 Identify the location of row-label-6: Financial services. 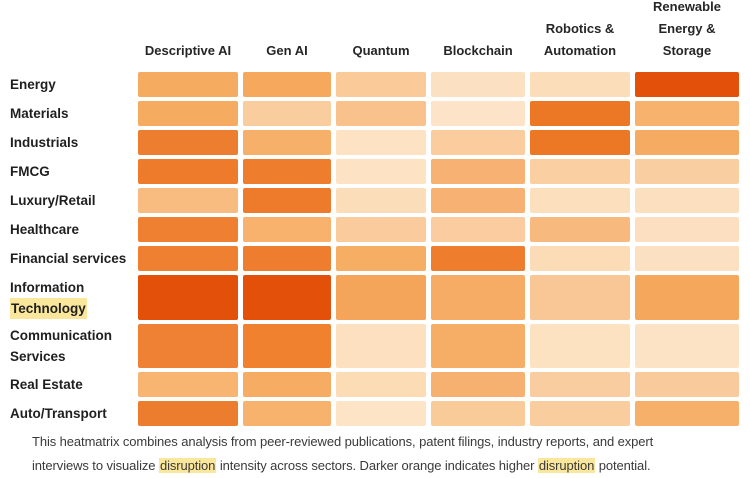
(66, 258).